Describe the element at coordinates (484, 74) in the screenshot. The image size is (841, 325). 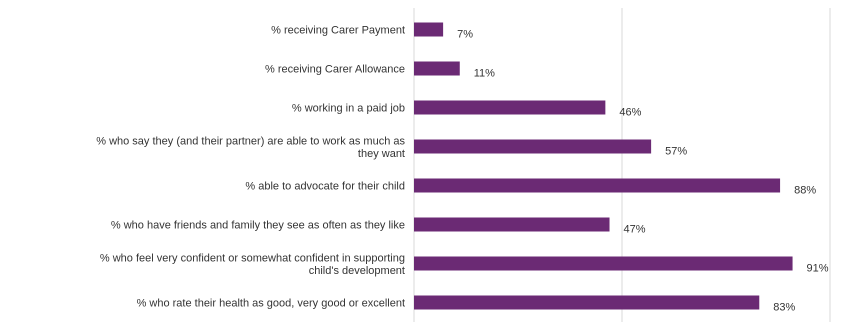
I see `data-label-1: 11%` at that location.